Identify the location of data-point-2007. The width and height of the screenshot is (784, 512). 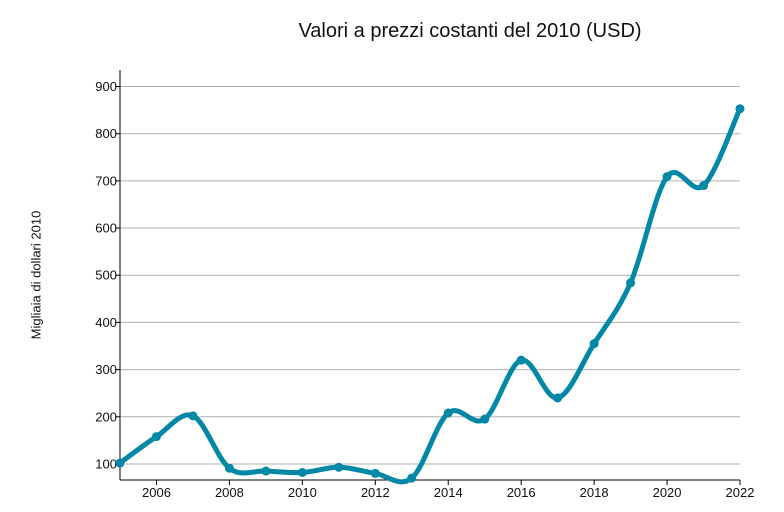
(193, 416).